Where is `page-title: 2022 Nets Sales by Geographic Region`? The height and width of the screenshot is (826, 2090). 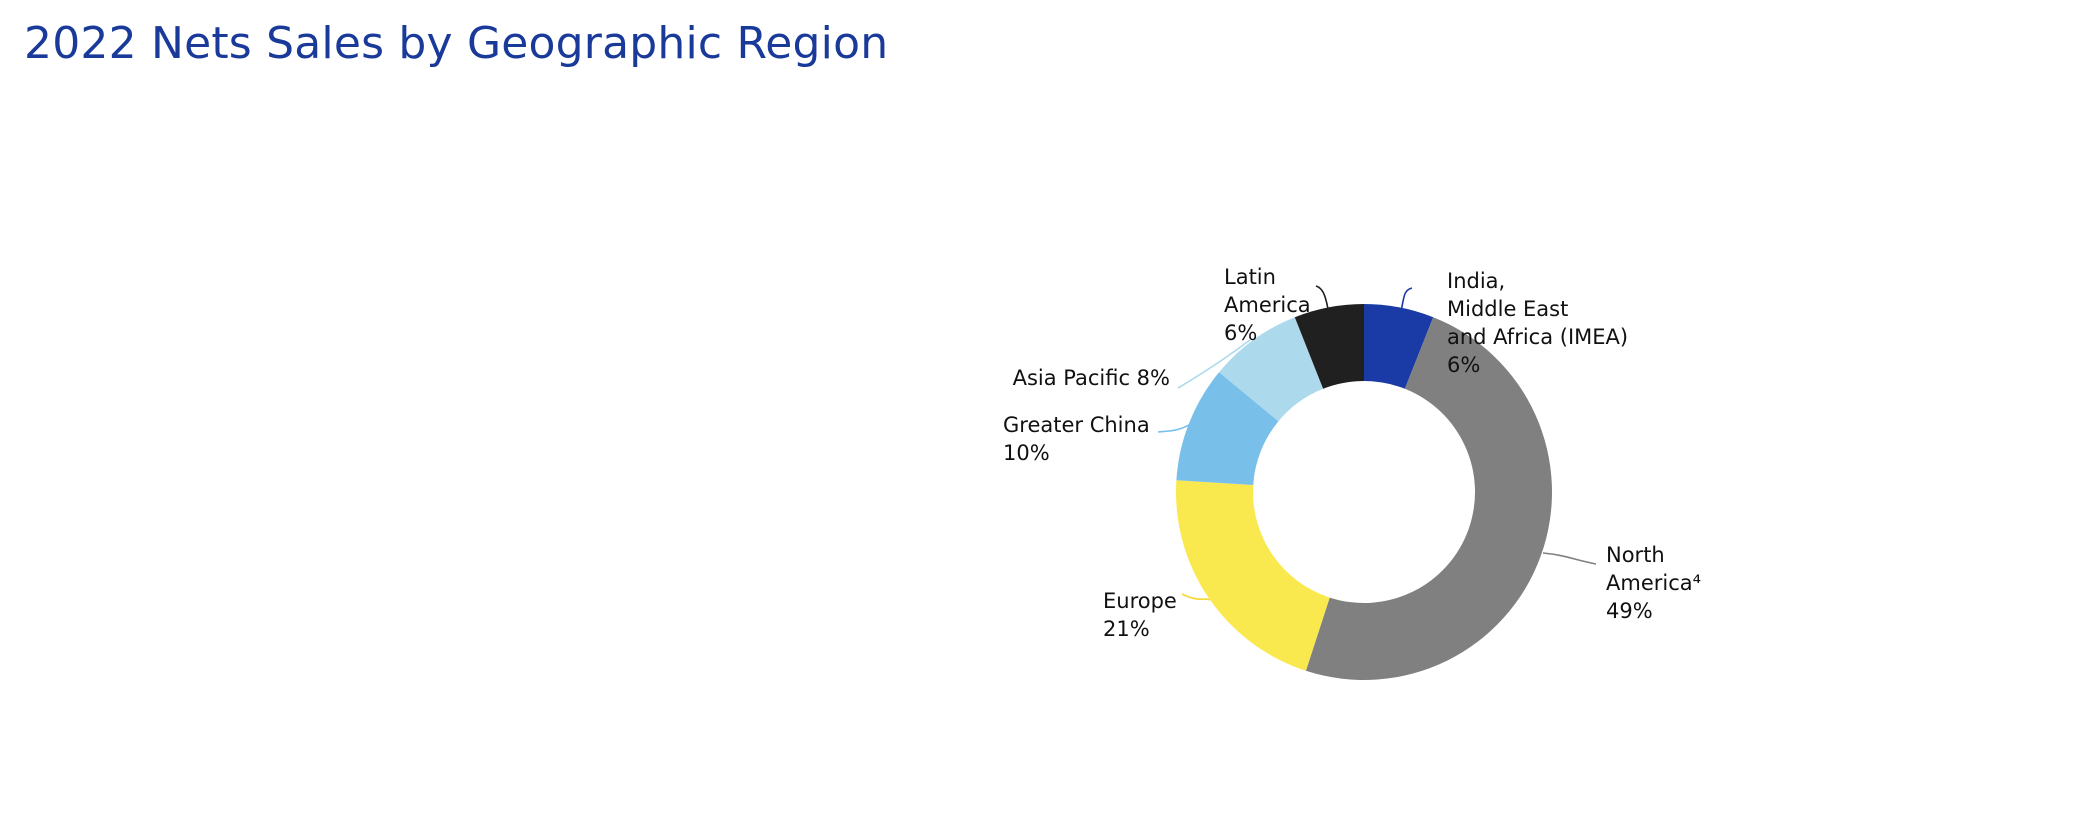 page-title: 2022 Nets Sales by Geographic Region is located at coordinates (456, 43).